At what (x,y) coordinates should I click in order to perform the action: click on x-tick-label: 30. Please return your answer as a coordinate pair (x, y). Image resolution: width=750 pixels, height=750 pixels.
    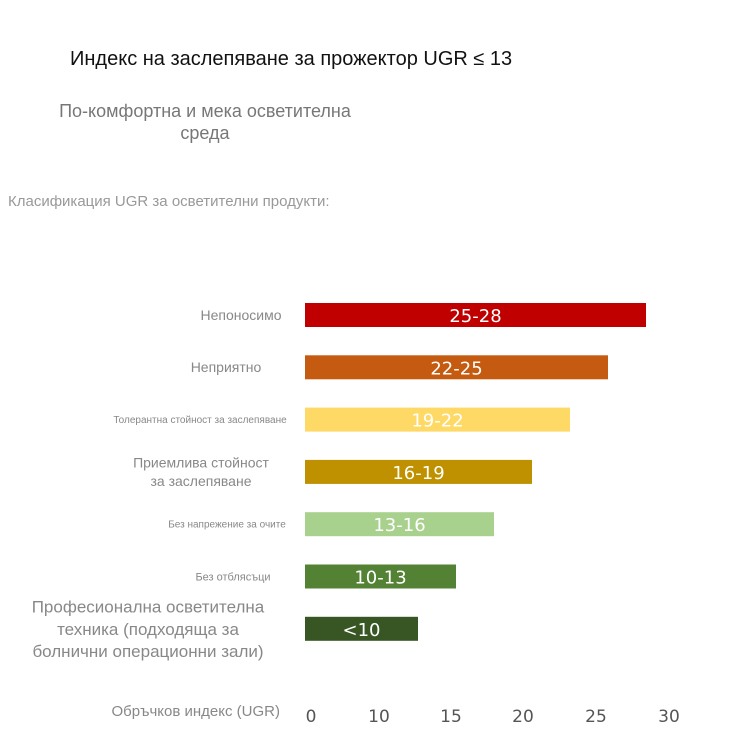
    Looking at the image, I should click on (669, 717).